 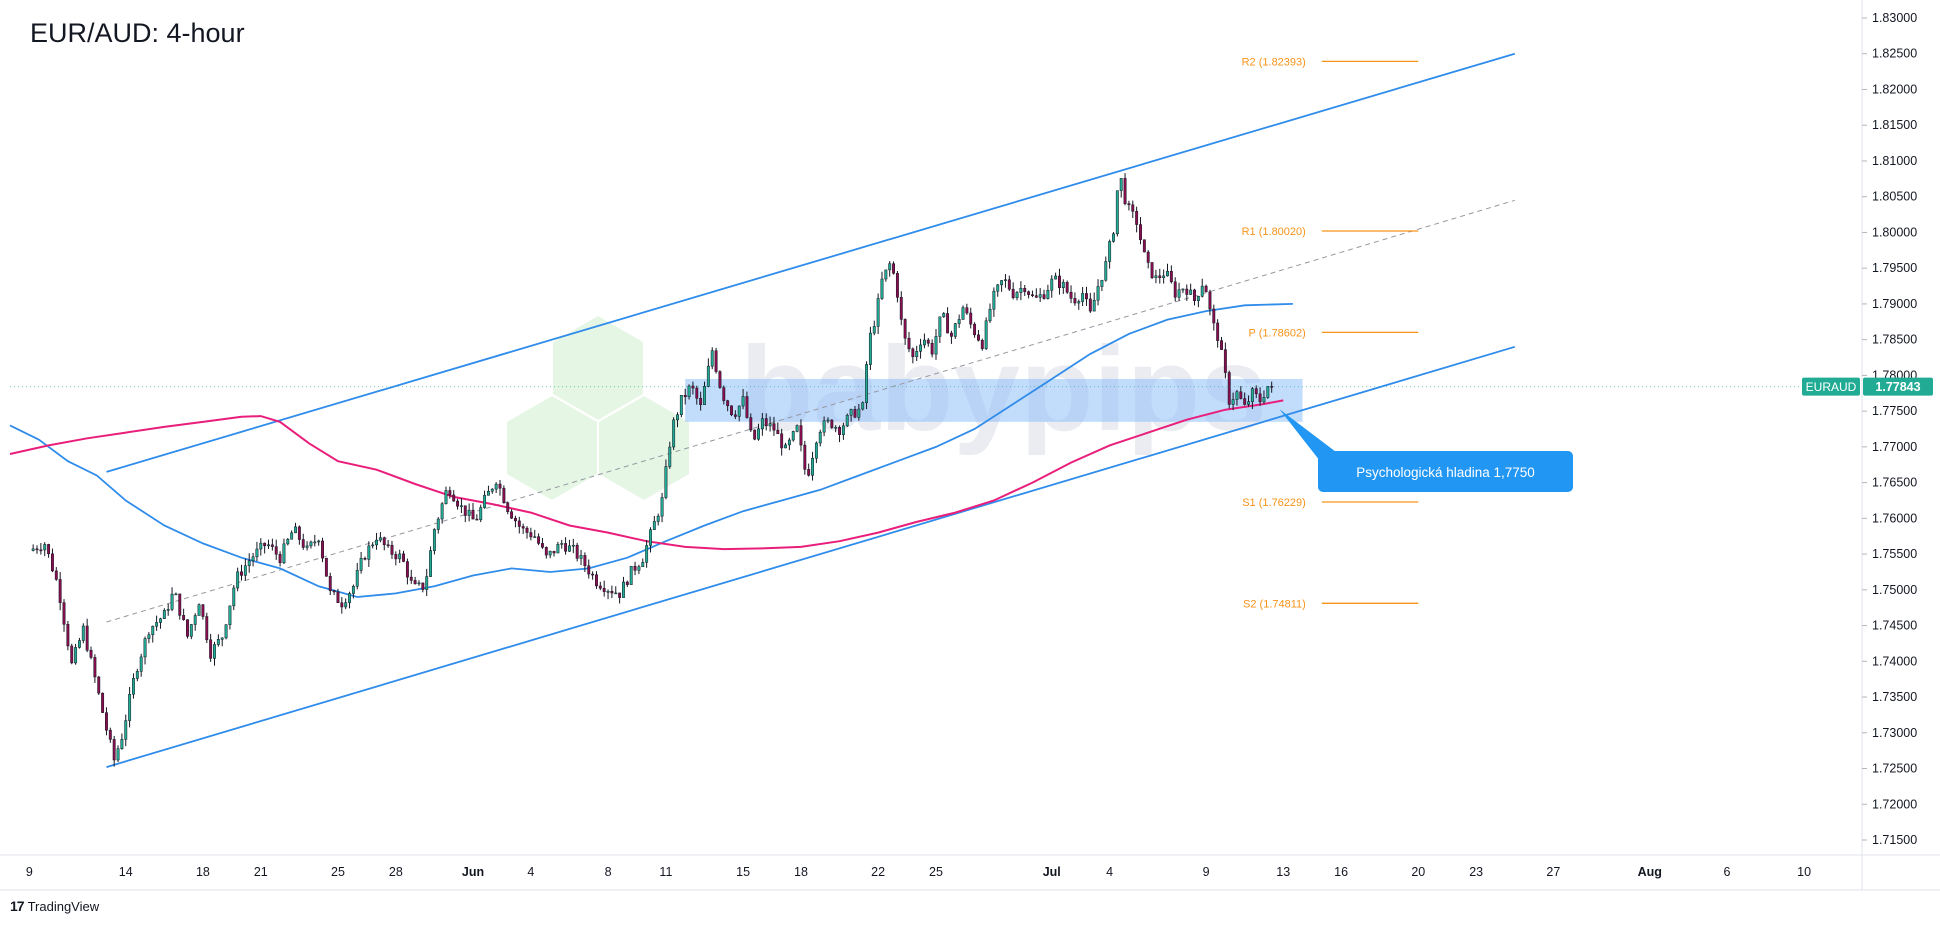 I want to click on ma-magenta-line, so click(x=646, y=475).